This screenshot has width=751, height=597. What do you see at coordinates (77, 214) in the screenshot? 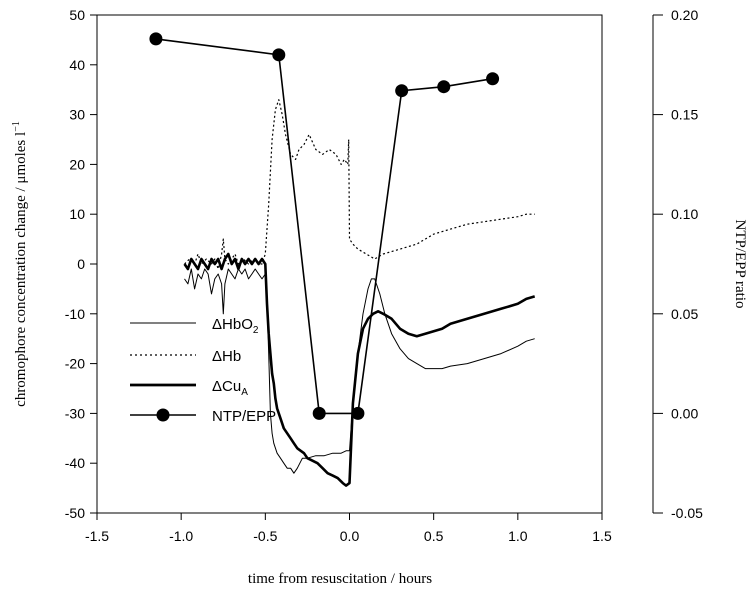
I see `y-tick-label: 10` at bounding box center [77, 214].